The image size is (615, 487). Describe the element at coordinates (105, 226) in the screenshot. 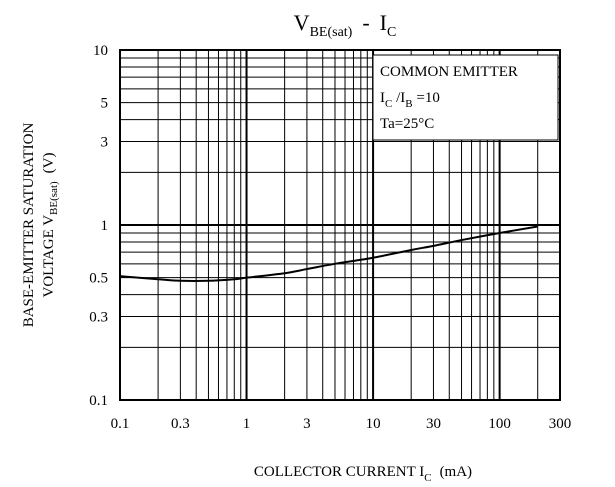

I see `y-tick-label: 1` at that location.